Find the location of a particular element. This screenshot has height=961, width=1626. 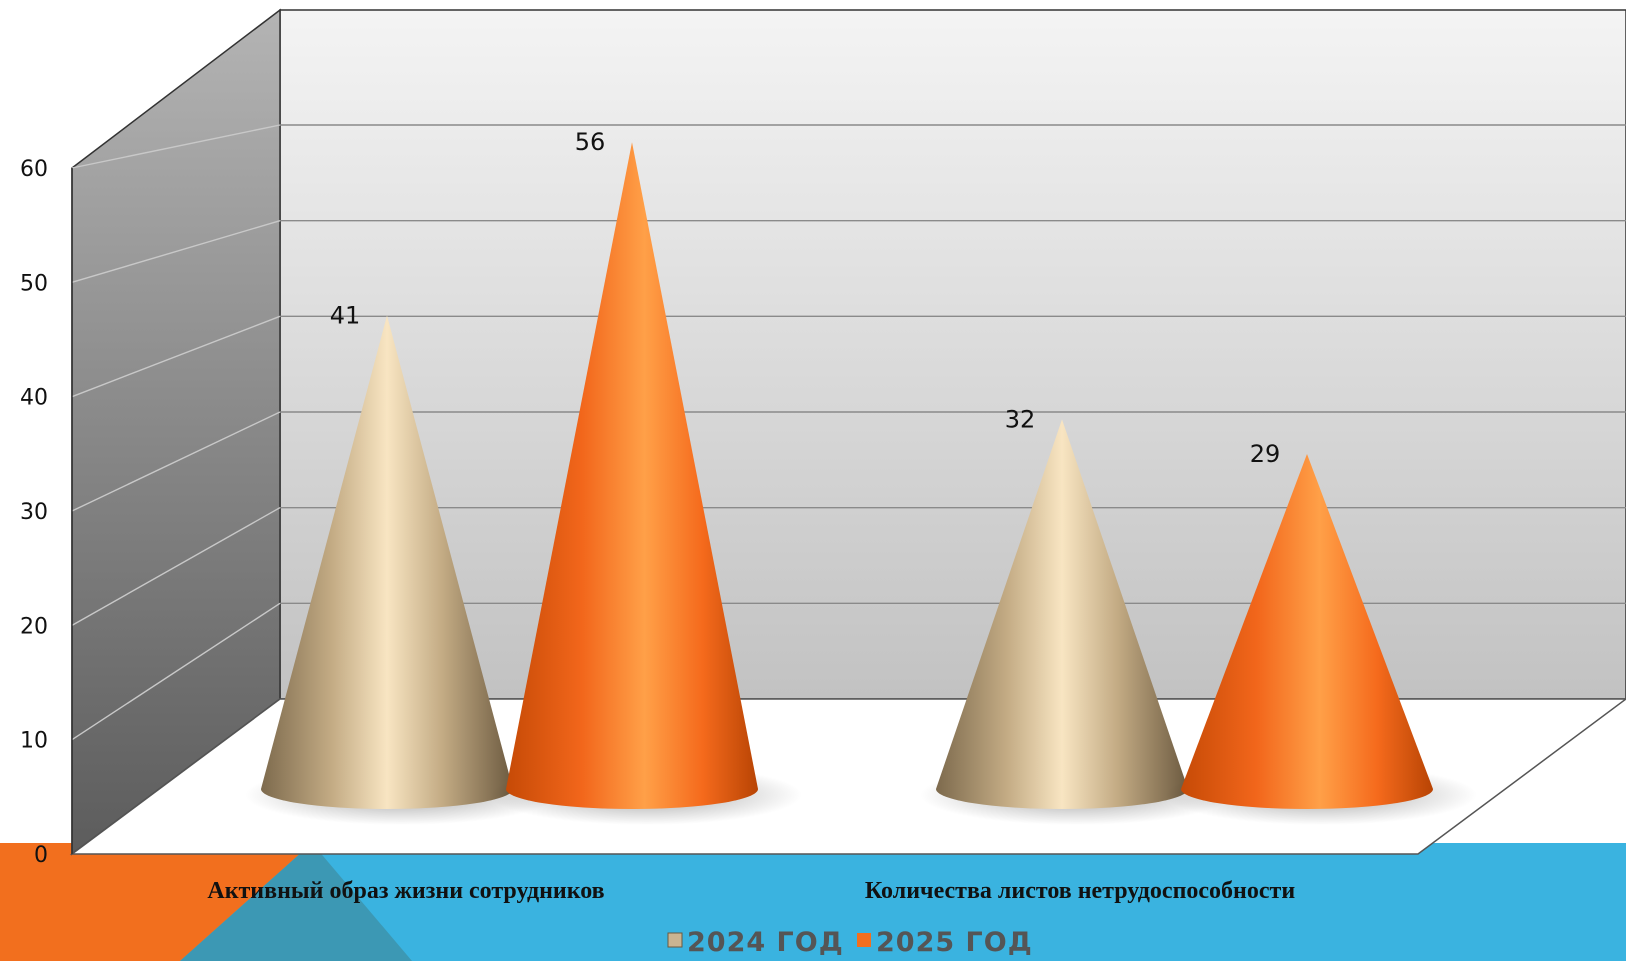

category-label: Количества листов нетрудоспособности is located at coordinates (1080, 891).